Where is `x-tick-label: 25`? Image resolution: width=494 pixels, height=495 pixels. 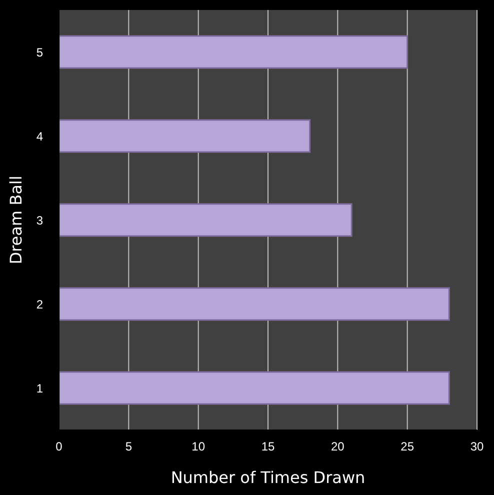
x-tick-label: 25 is located at coordinates (407, 447).